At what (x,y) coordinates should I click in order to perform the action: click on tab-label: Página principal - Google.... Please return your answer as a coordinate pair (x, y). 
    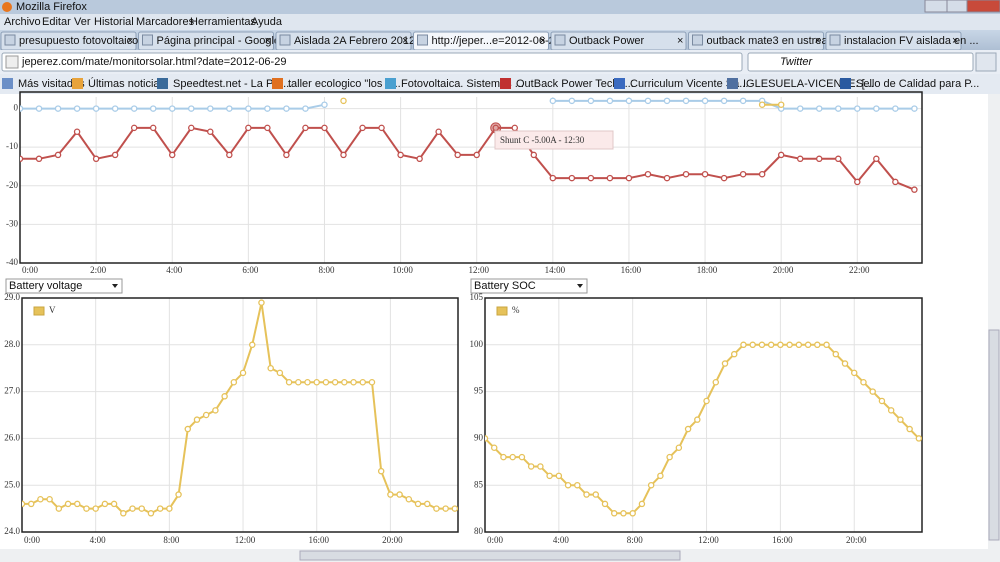
    Looking at the image, I should click on (223, 41).